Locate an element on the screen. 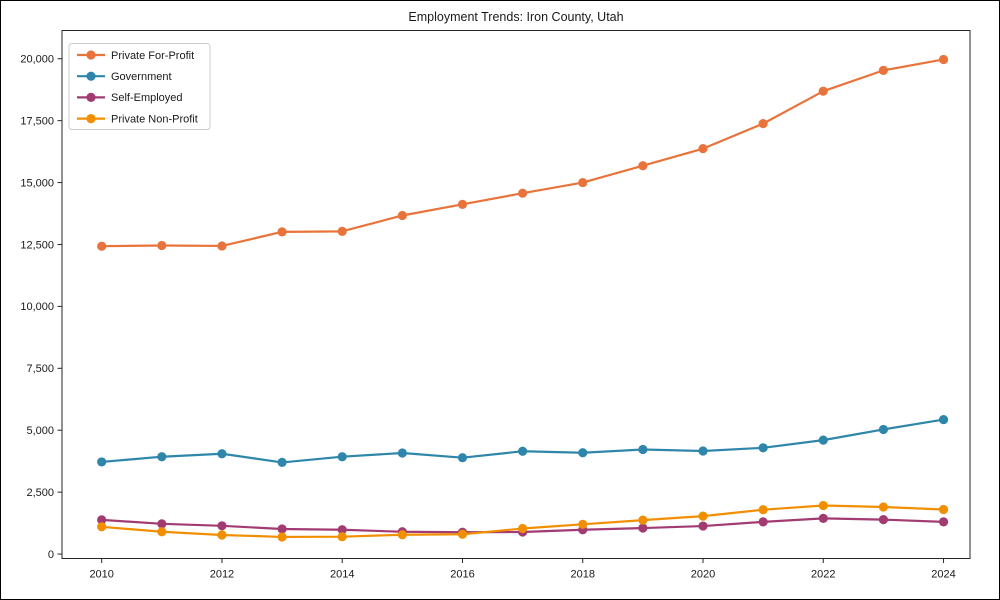 This screenshot has width=1000, height=600. y-tick-label: 20,000 is located at coordinates (37, 60).